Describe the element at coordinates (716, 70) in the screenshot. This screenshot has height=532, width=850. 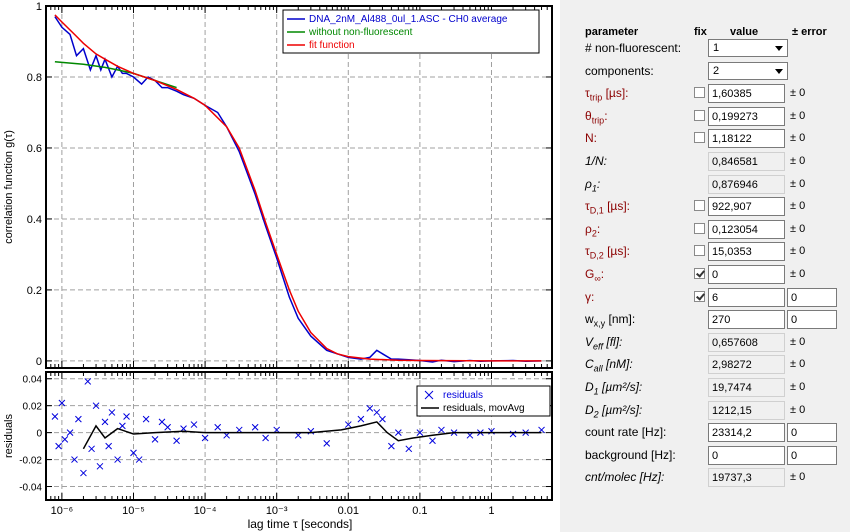
I see `components-selected-value: 2` at that location.